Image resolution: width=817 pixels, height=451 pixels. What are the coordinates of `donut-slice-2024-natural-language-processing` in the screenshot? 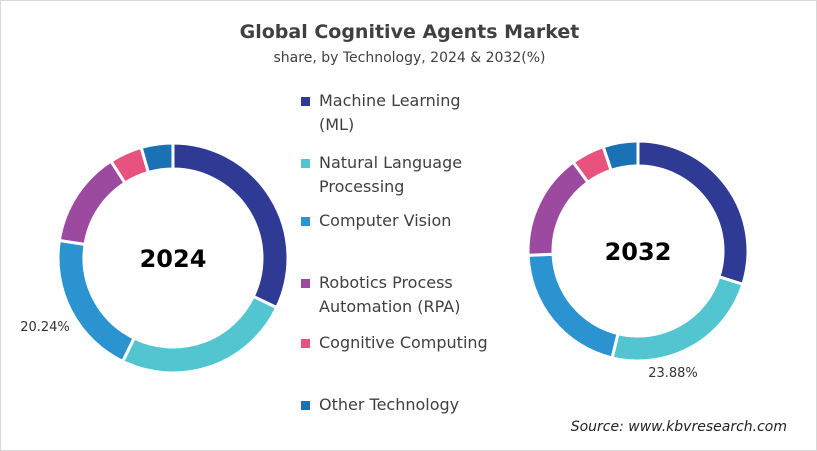 It's located at (199, 334).